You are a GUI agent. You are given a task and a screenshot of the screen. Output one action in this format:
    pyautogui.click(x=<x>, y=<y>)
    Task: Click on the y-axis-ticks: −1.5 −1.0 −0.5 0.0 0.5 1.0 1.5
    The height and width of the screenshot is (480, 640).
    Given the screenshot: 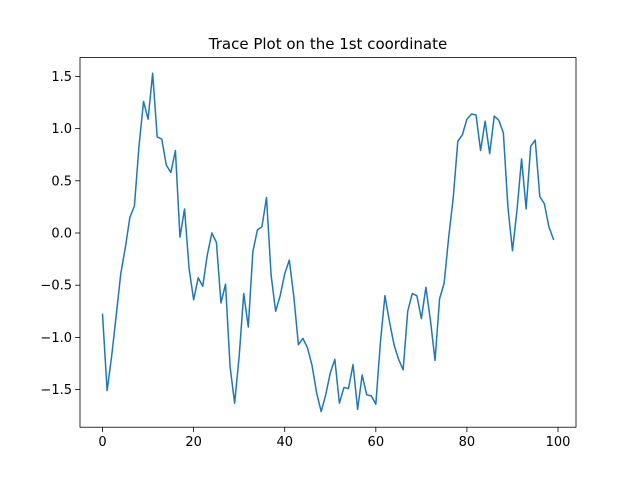 What is the action you would take?
    pyautogui.click(x=60, y=234)
    